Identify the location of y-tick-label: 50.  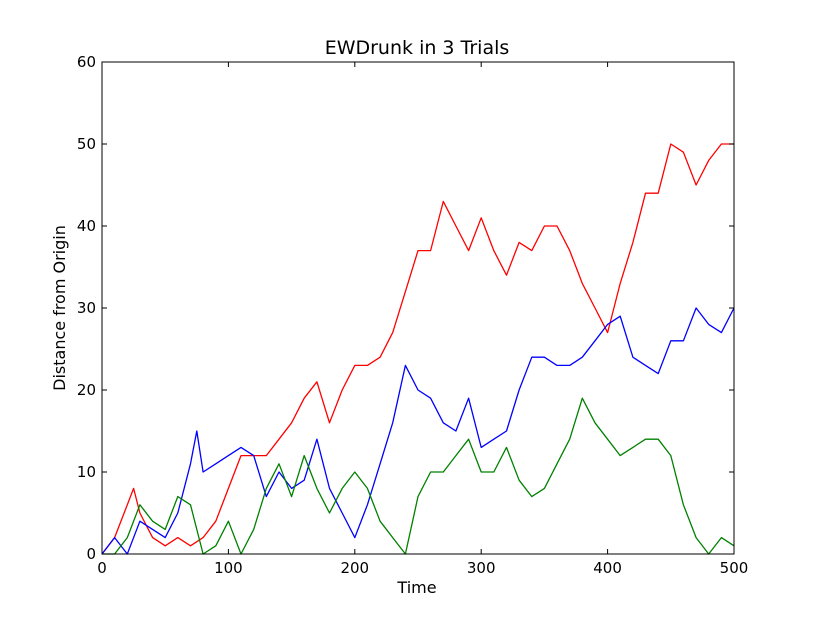
(86, 144).